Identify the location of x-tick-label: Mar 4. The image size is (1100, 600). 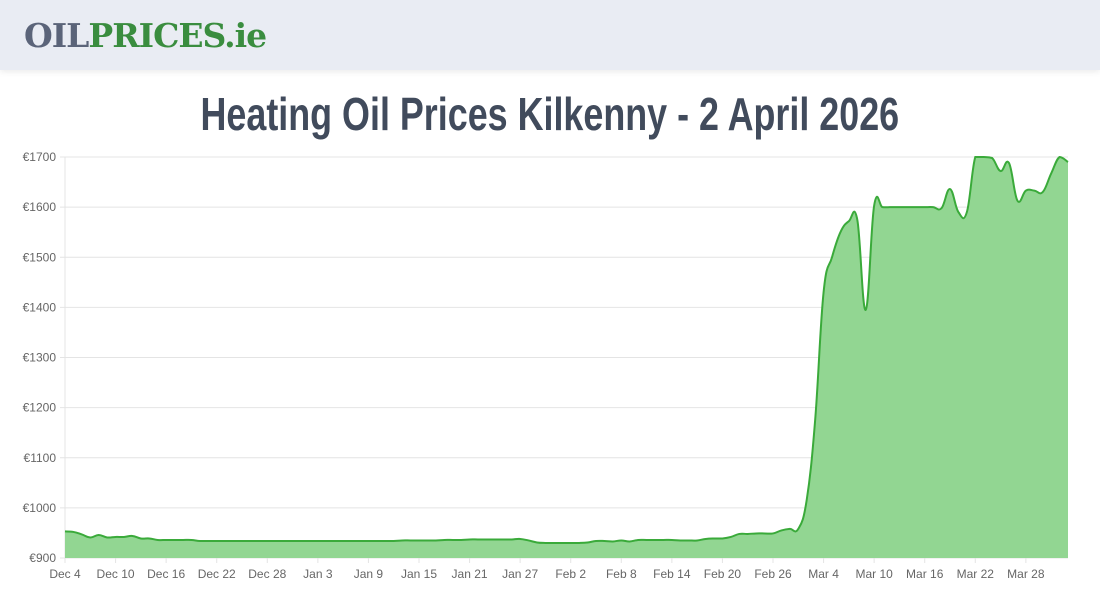
(823, 574).